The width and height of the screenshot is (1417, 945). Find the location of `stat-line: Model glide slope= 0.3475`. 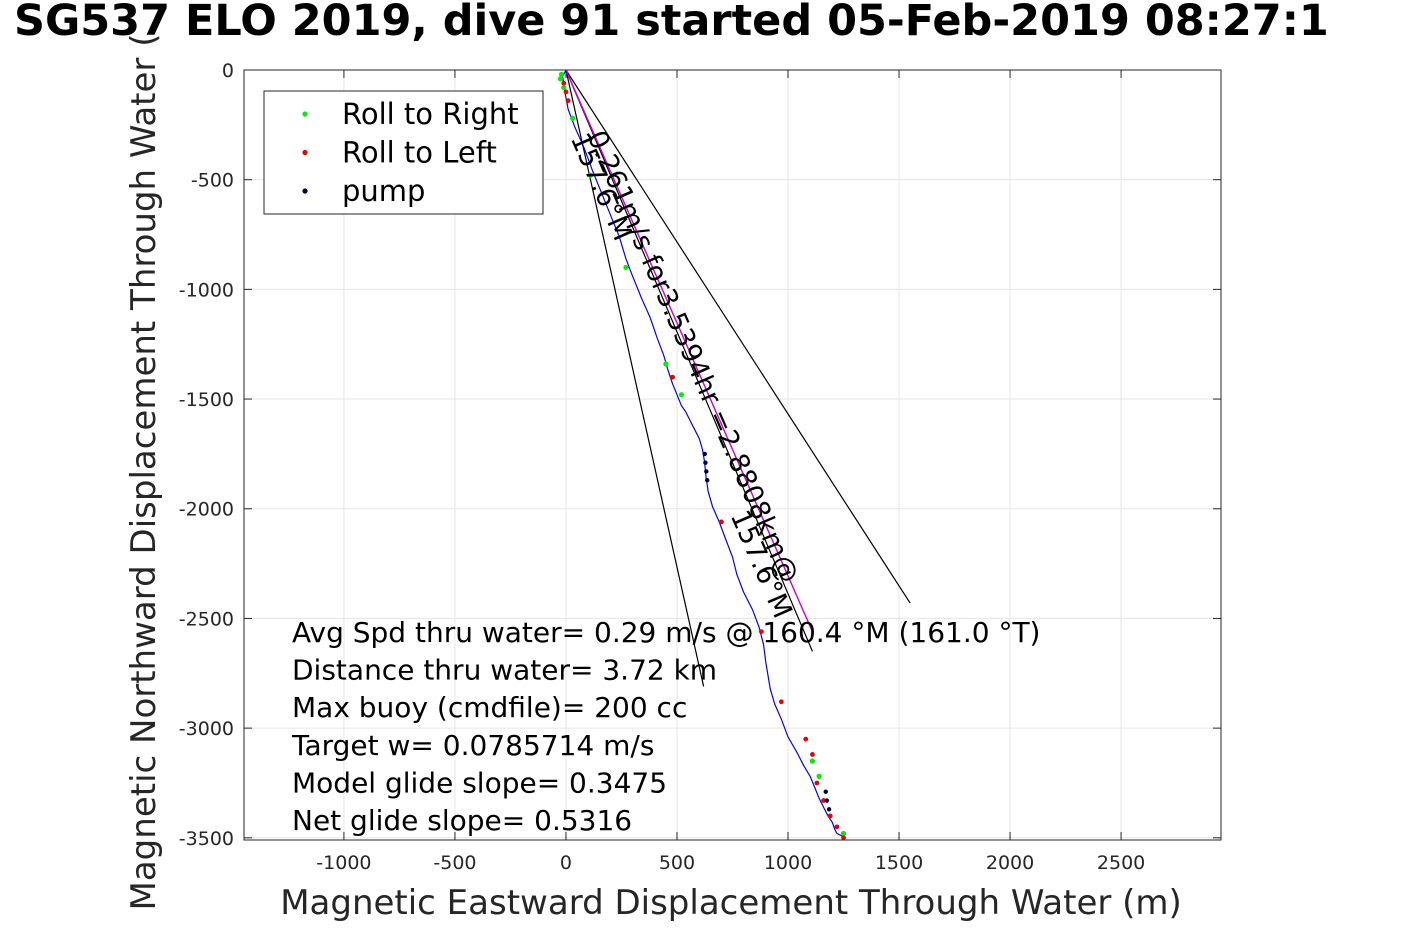

stat-line: Model glide slope= 0.3475 is located at coordinates (479, 782).